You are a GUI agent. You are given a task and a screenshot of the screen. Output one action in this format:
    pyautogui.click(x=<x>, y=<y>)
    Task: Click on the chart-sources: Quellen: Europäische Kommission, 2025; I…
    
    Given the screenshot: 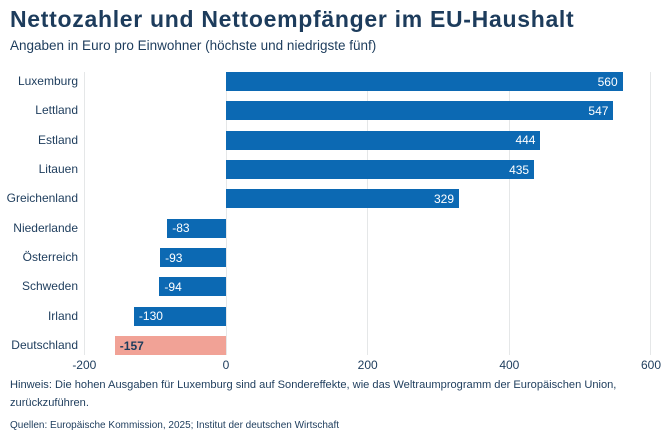 What is the action you would take?
    pyautogui.click(x=175, y=425)
    